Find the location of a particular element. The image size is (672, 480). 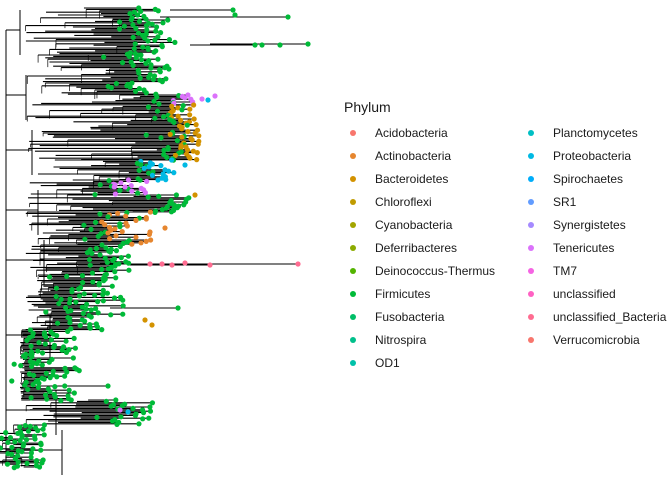

legend-label: Bacteroidetes is located at coordinates (412, 179).